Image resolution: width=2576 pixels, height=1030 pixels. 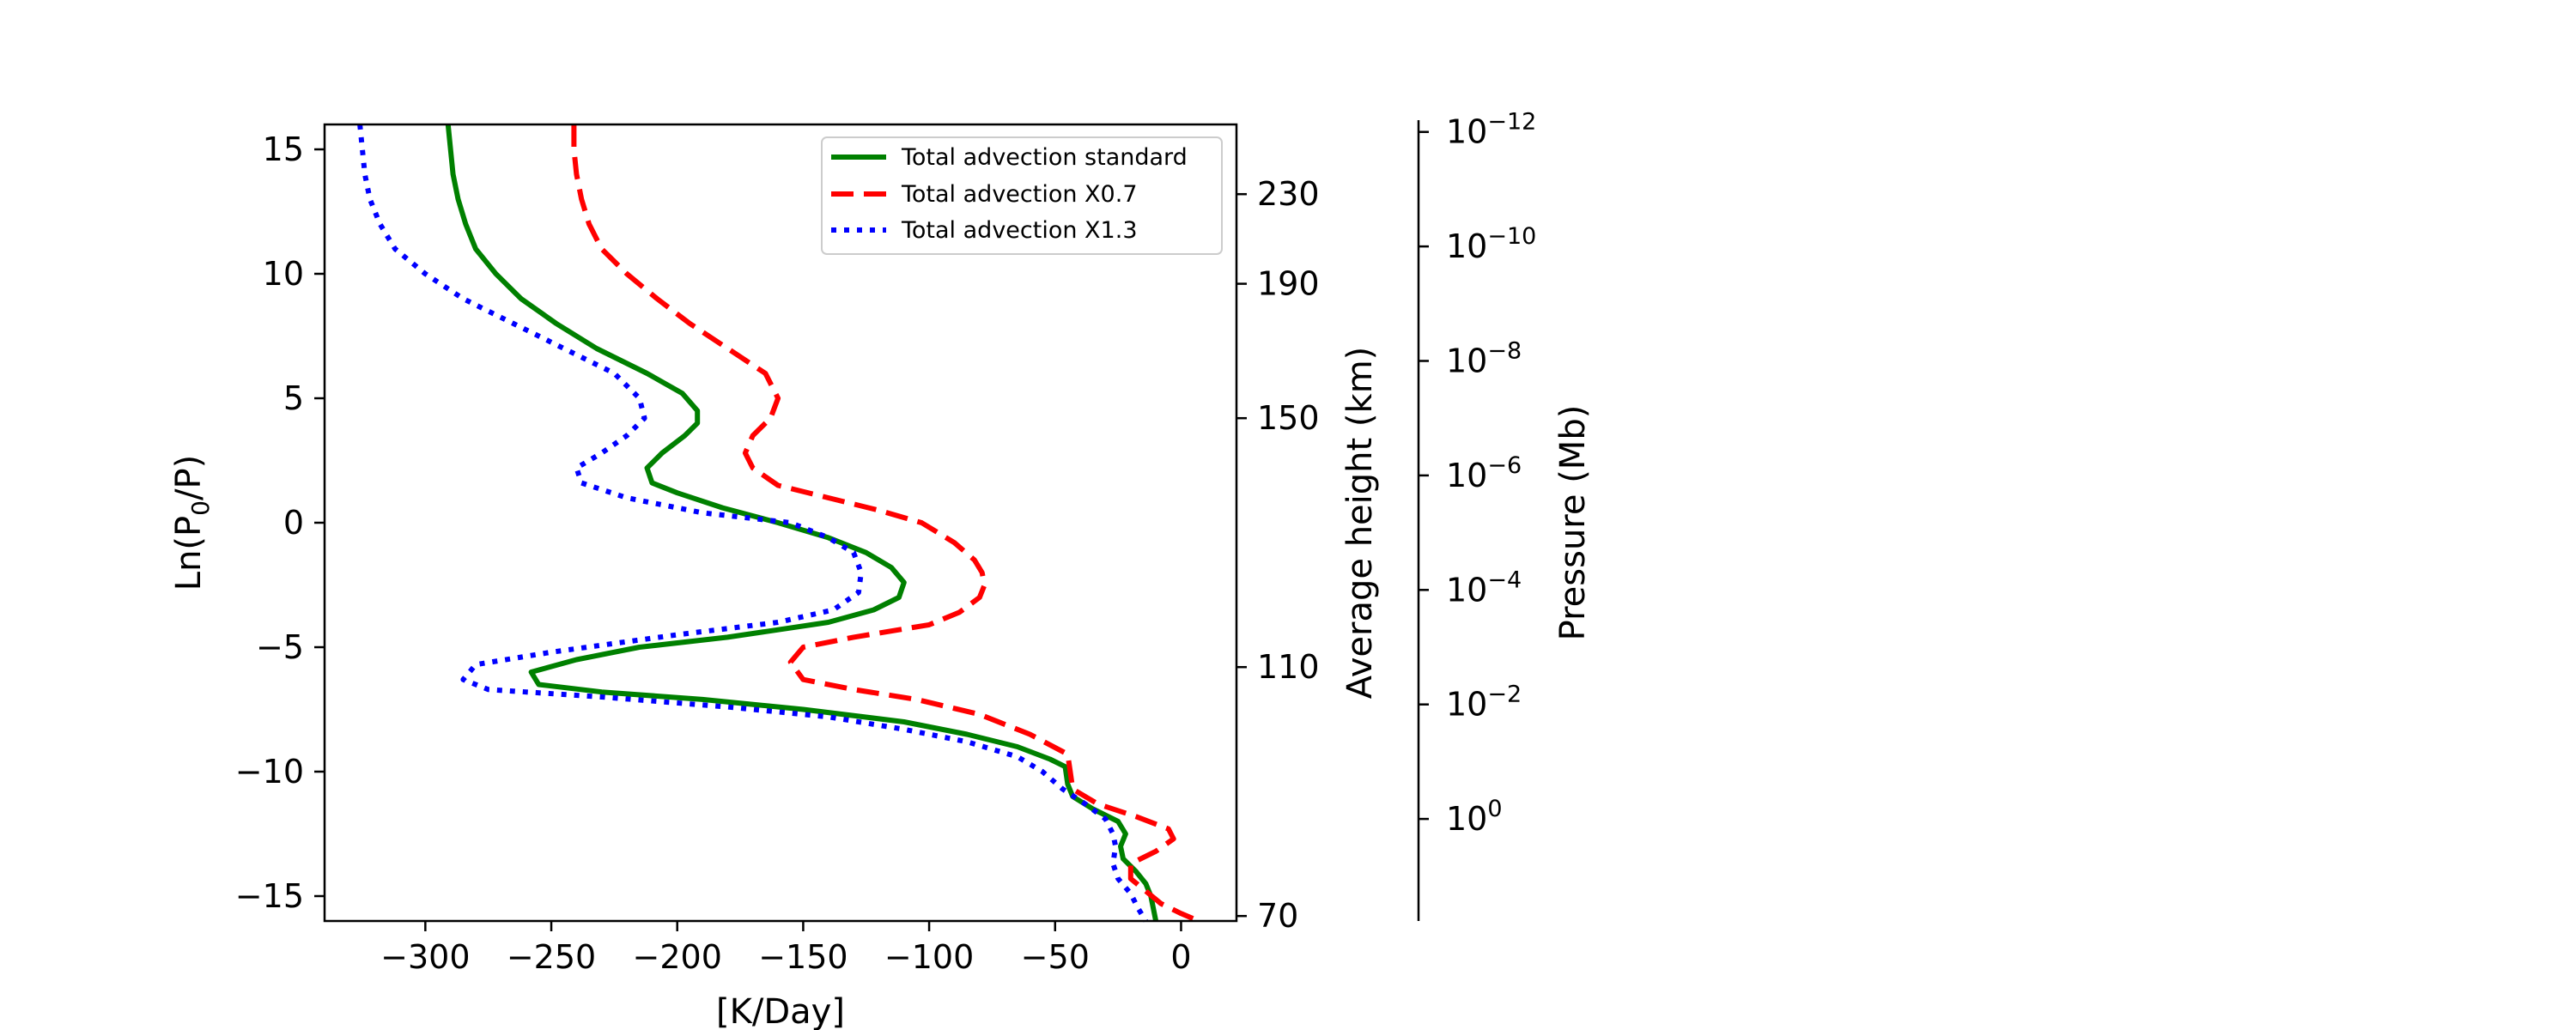 What do you see at coordinates (929, 957) in the screenshot?
I see `x-tick-label: −100` at bounding box center [929, 957].